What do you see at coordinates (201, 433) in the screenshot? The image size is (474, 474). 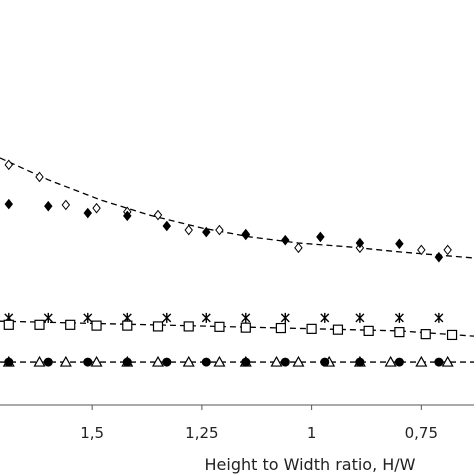 I see `x-tick-label: 1,25` at bounding box center [201, 433].